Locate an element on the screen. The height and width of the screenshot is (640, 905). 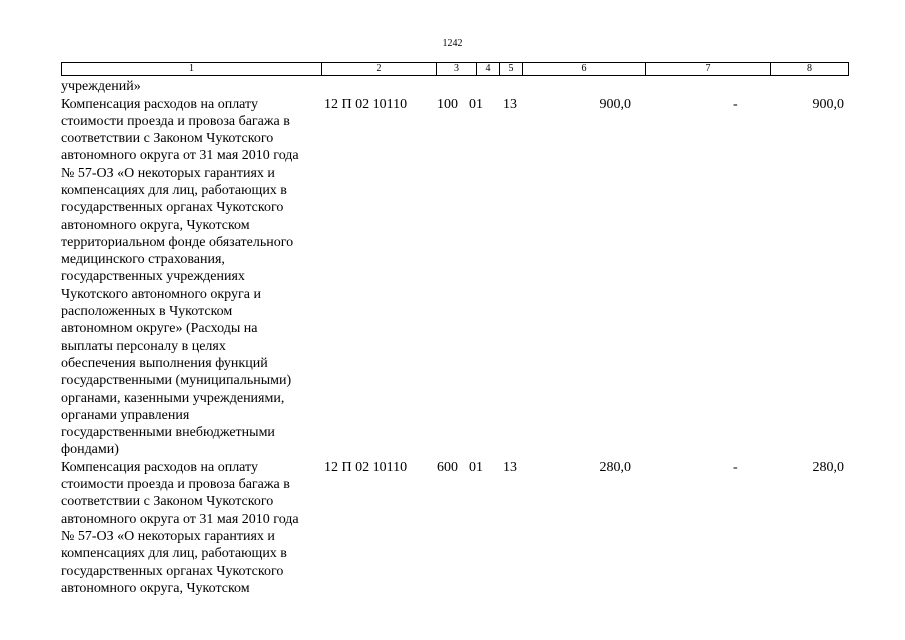
description-line: медицинского страхования, is located at coordinates (143, 260).